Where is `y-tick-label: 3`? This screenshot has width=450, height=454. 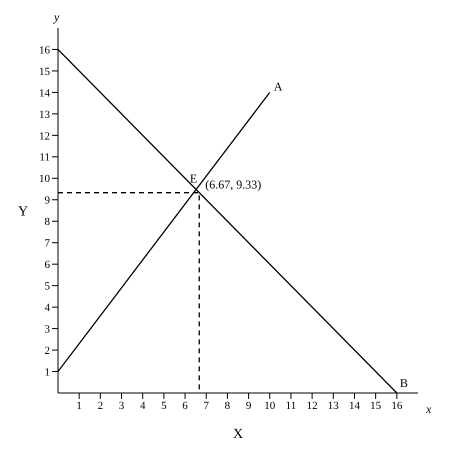 y-tick-label: 3 is located at coordinates (47, 329).